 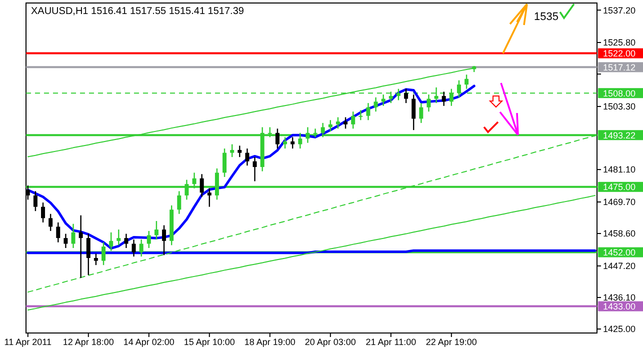 I want to click on y-tick-label: 1469.70, so click(x=619, y=202).